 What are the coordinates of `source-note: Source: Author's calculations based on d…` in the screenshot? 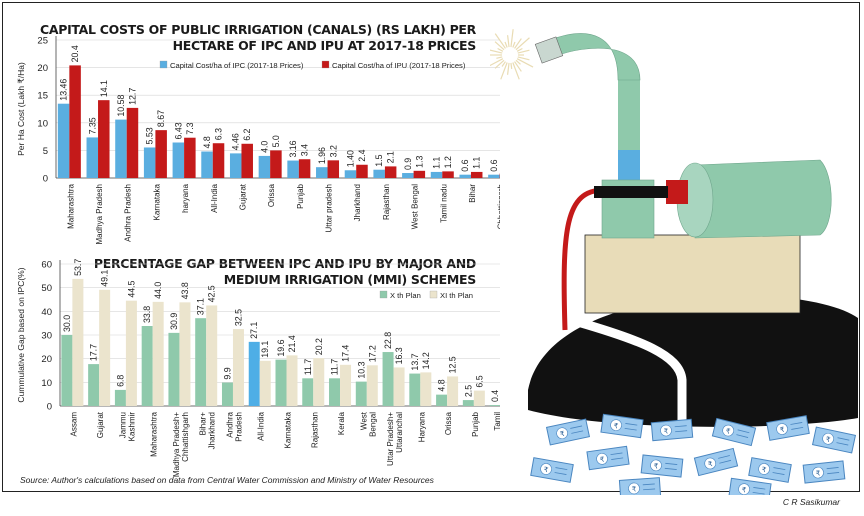 It's located at (227, 480).